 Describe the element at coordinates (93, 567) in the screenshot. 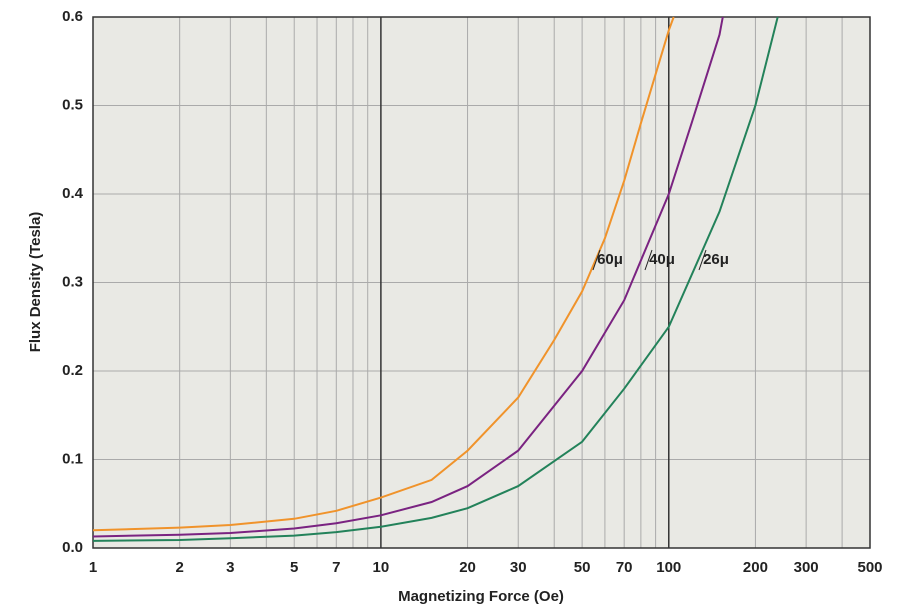

I see `x-tick-label: 1` at that location.